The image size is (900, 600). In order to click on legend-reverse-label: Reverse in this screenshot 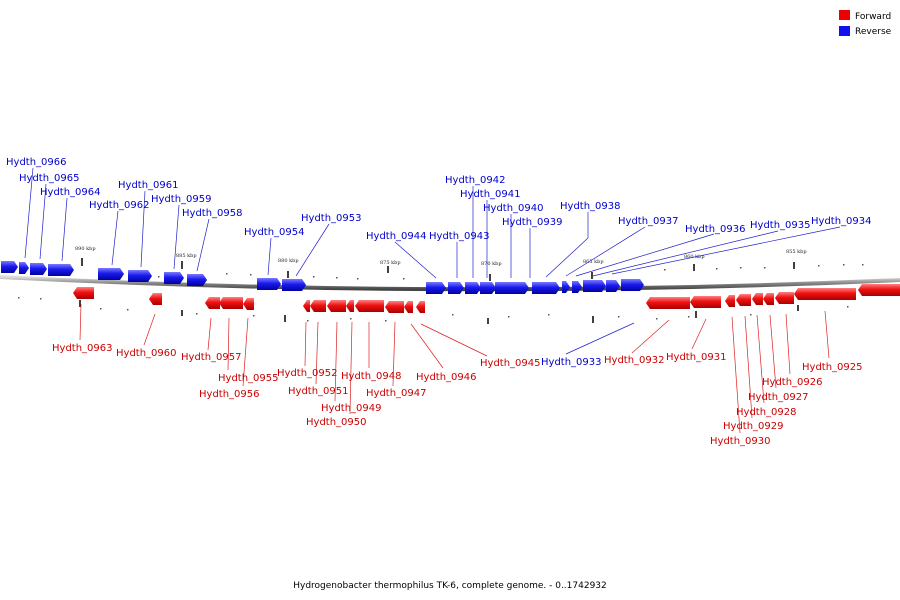, I will do `click(873, 32)`.